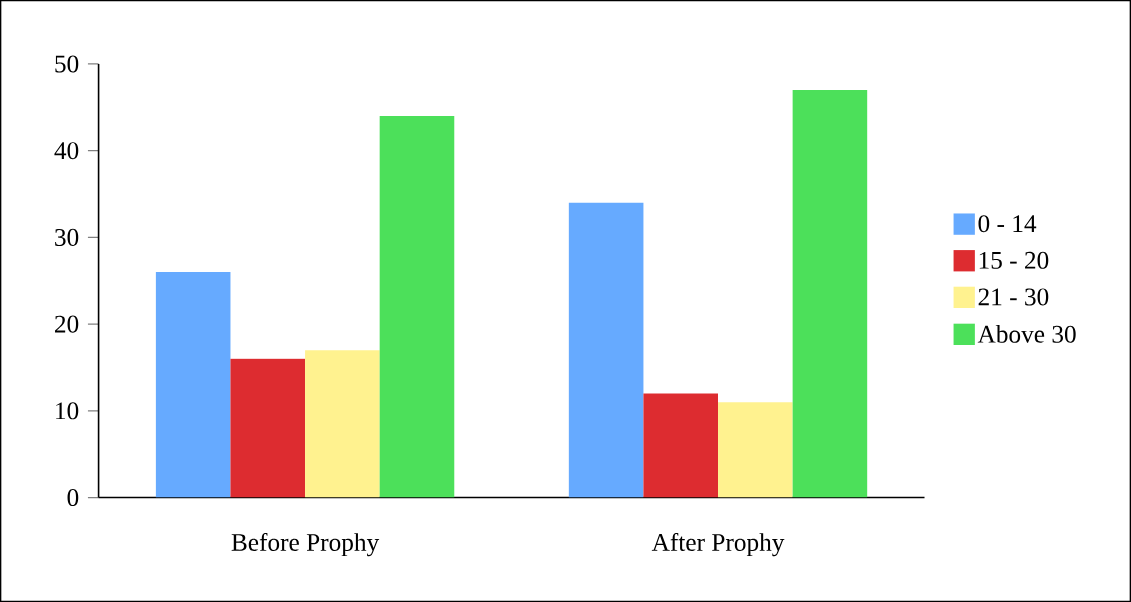 This screenshot has height=602, width=1131. What do you see at coordinates (66, 151) in the screenshot?
I see `y-tick-label: 40` at bounding box center [66, 151].